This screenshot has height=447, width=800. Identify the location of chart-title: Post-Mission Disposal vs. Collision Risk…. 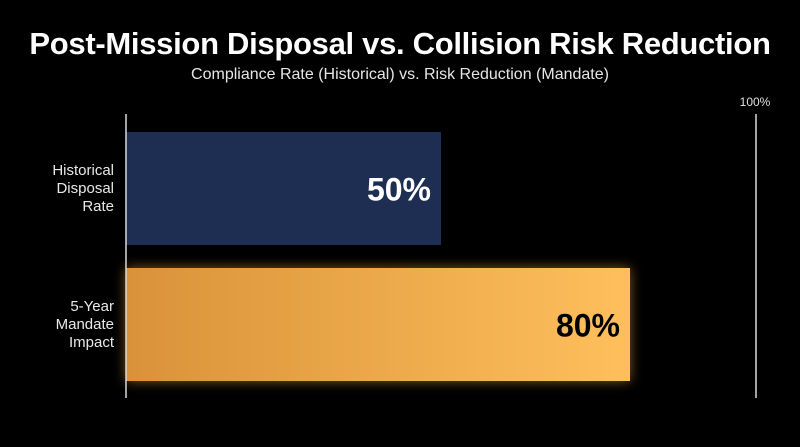
(400, 43).